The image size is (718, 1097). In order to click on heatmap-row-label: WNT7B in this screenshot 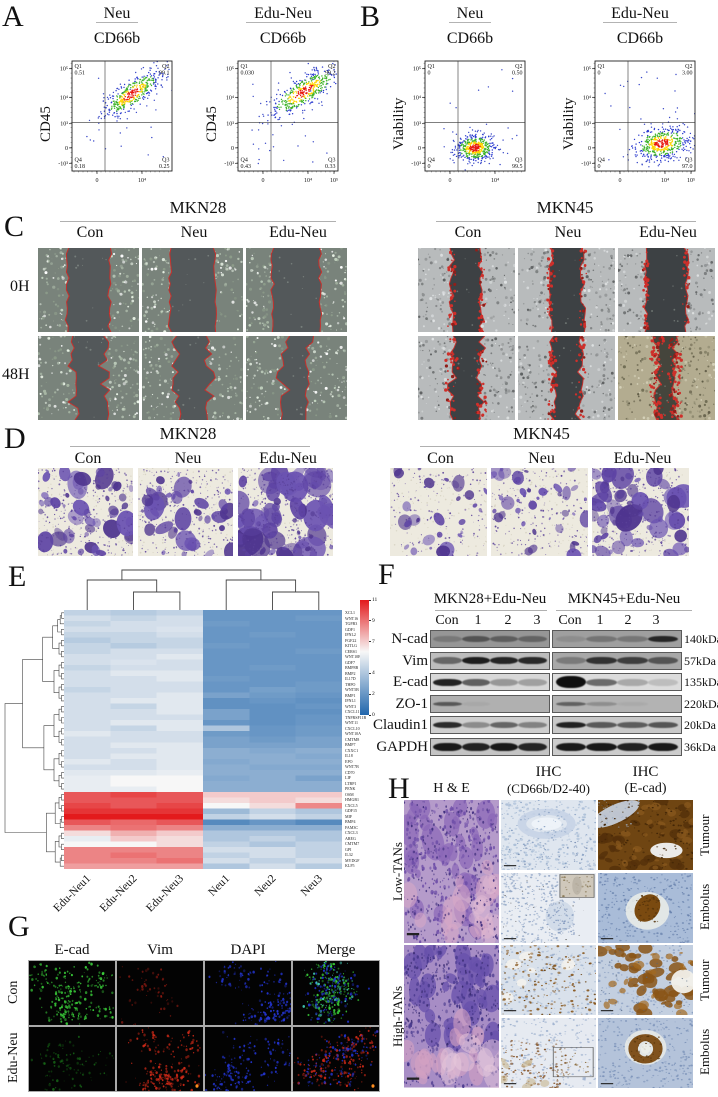, I will do `click(352, 766)`.